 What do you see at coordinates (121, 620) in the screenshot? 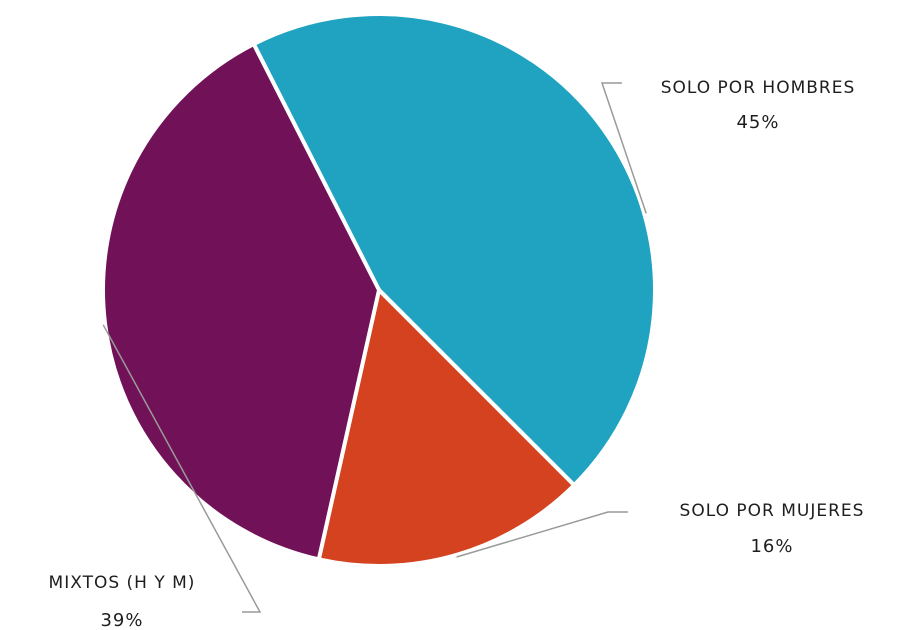
I see `slice-value-mixtos: 39%` at bounding box center [121, 620].